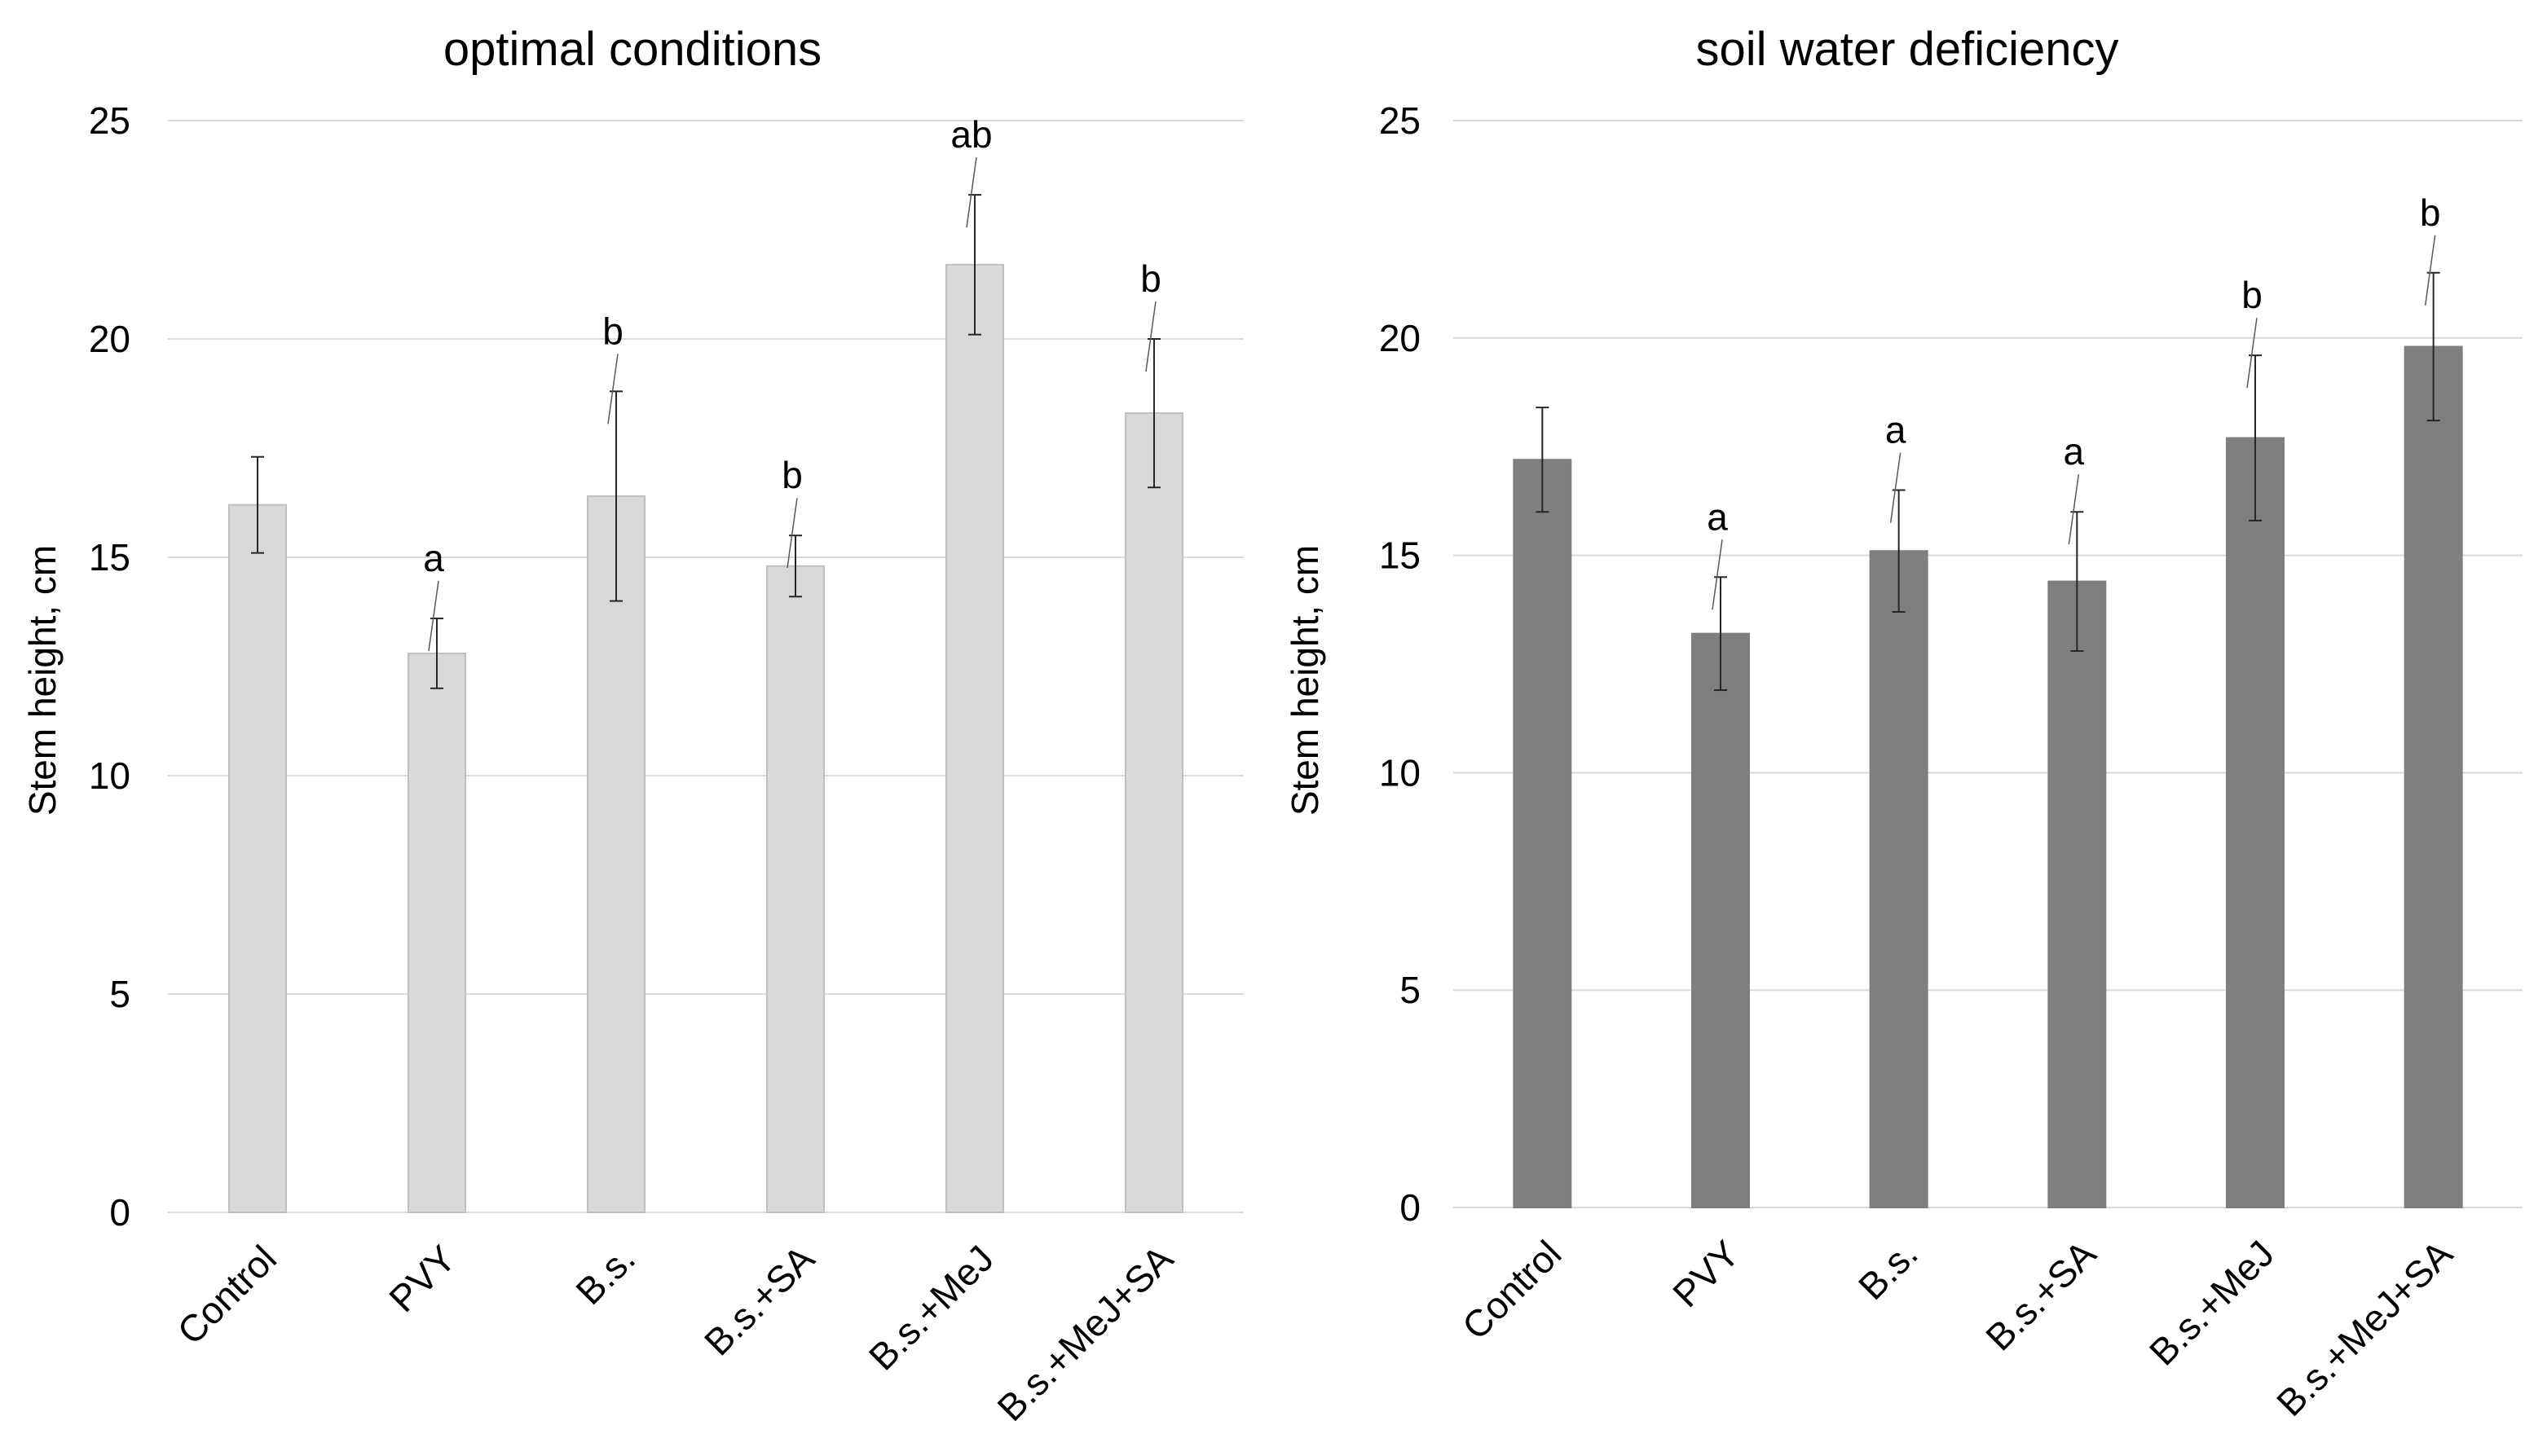 The image size is (2525, 1456). I want to click on significance-label: ab, so click(971, 135).